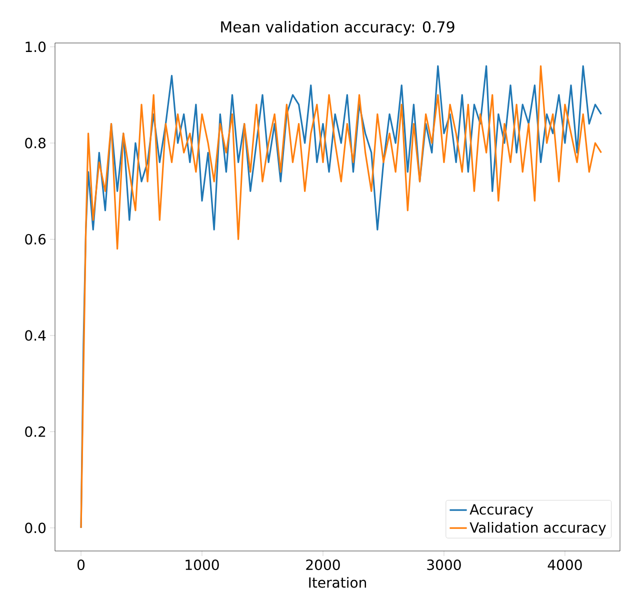 This screenshot has height=605, width=622. I want to click on legend-label: Validation accuracy, so click(538, 529).